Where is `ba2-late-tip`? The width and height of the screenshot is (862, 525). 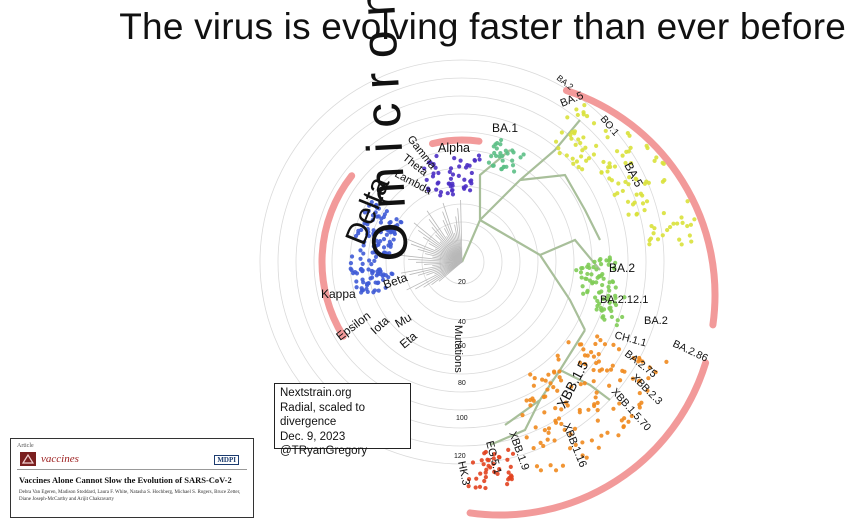
ba2-late-tip is located at coordinates (603, 299).